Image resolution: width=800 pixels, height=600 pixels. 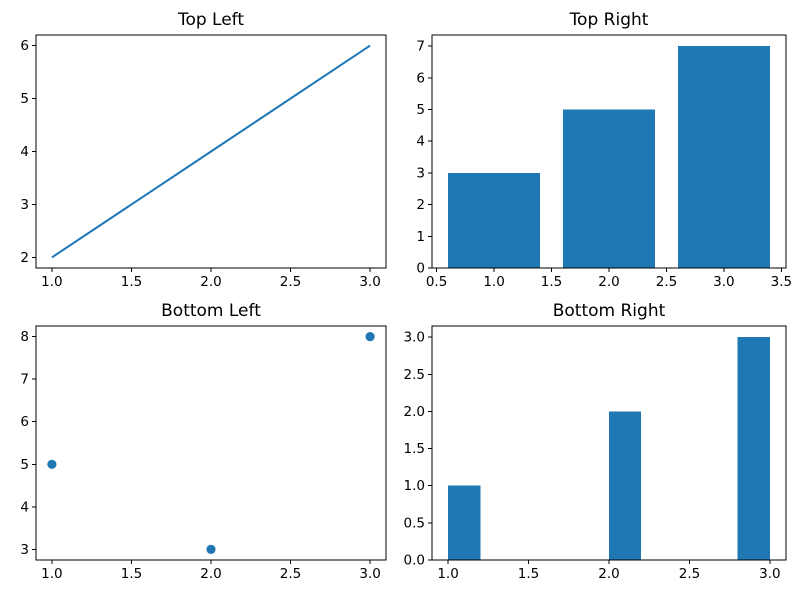 What do you see at coordinates (781, 282) in the screenshot?
I see `svg-text: 3.5` at bounding box center [781, 282].